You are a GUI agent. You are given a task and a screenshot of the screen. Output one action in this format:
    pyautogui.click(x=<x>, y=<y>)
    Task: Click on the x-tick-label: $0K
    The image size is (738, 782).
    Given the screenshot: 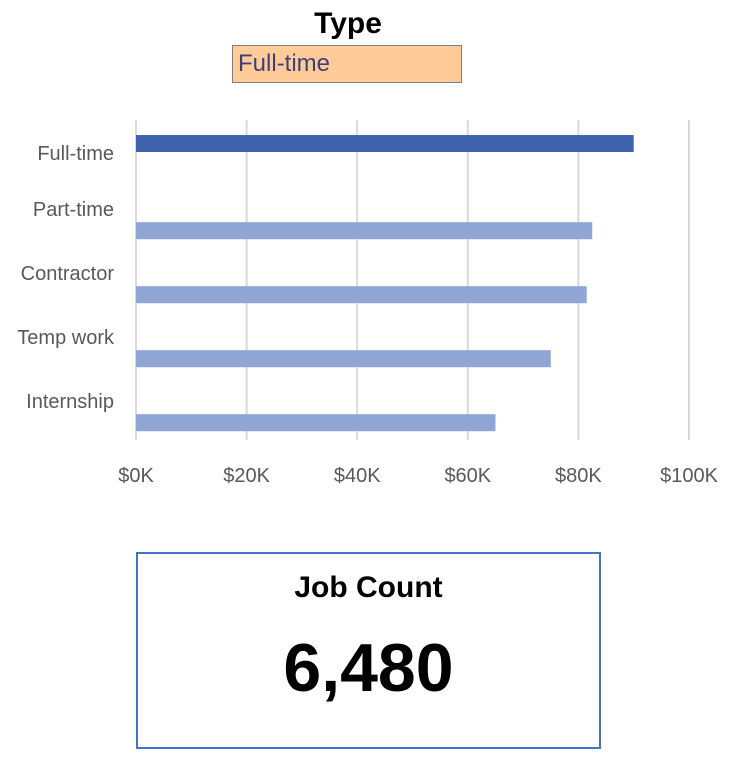 What is the action you would take?
    pyautogui.click(x=136, y=476)
    